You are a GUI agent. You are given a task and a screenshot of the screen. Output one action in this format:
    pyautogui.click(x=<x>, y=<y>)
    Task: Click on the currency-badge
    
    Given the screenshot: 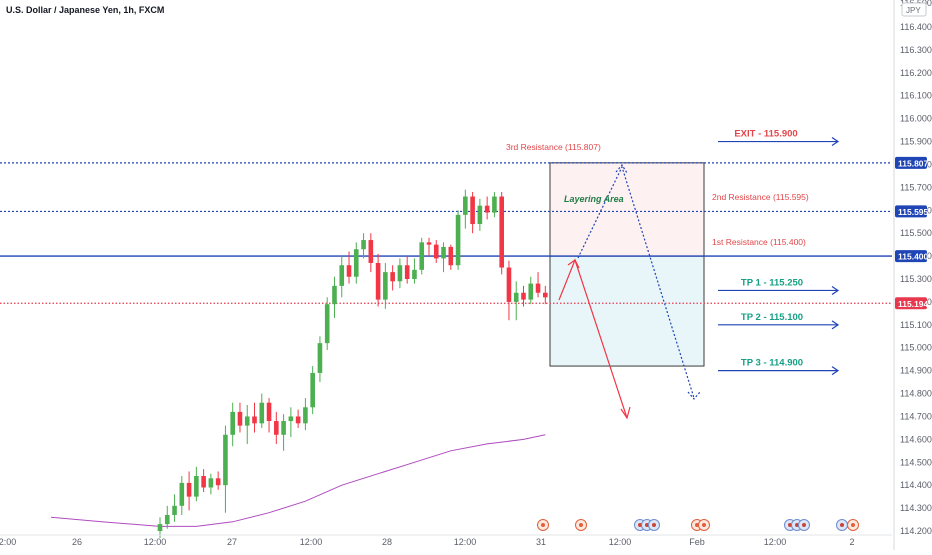 What is the action you would take?
    pyautogui.click(x=914, y=9)
    